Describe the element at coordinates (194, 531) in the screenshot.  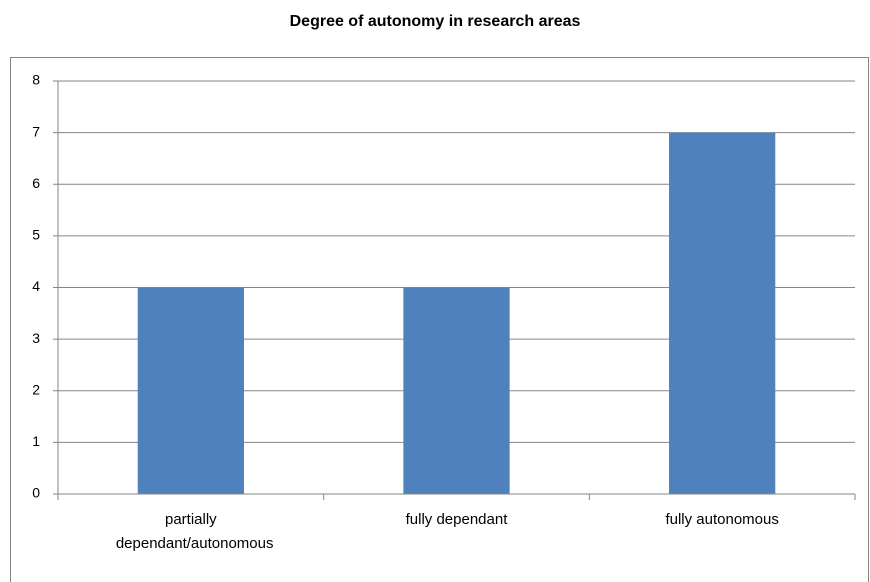
I see `x-tick-label: partially dependant/autonomous` at that location.